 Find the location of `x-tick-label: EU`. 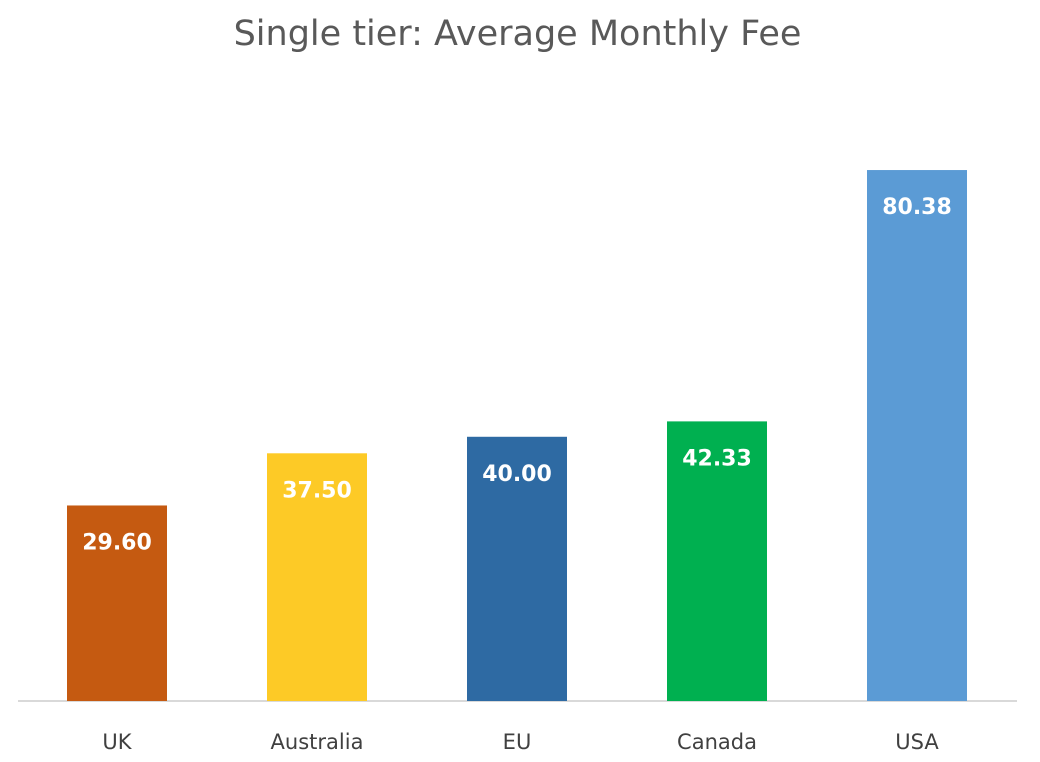

x-tick-label: EU is located at coordinates (517, 742).